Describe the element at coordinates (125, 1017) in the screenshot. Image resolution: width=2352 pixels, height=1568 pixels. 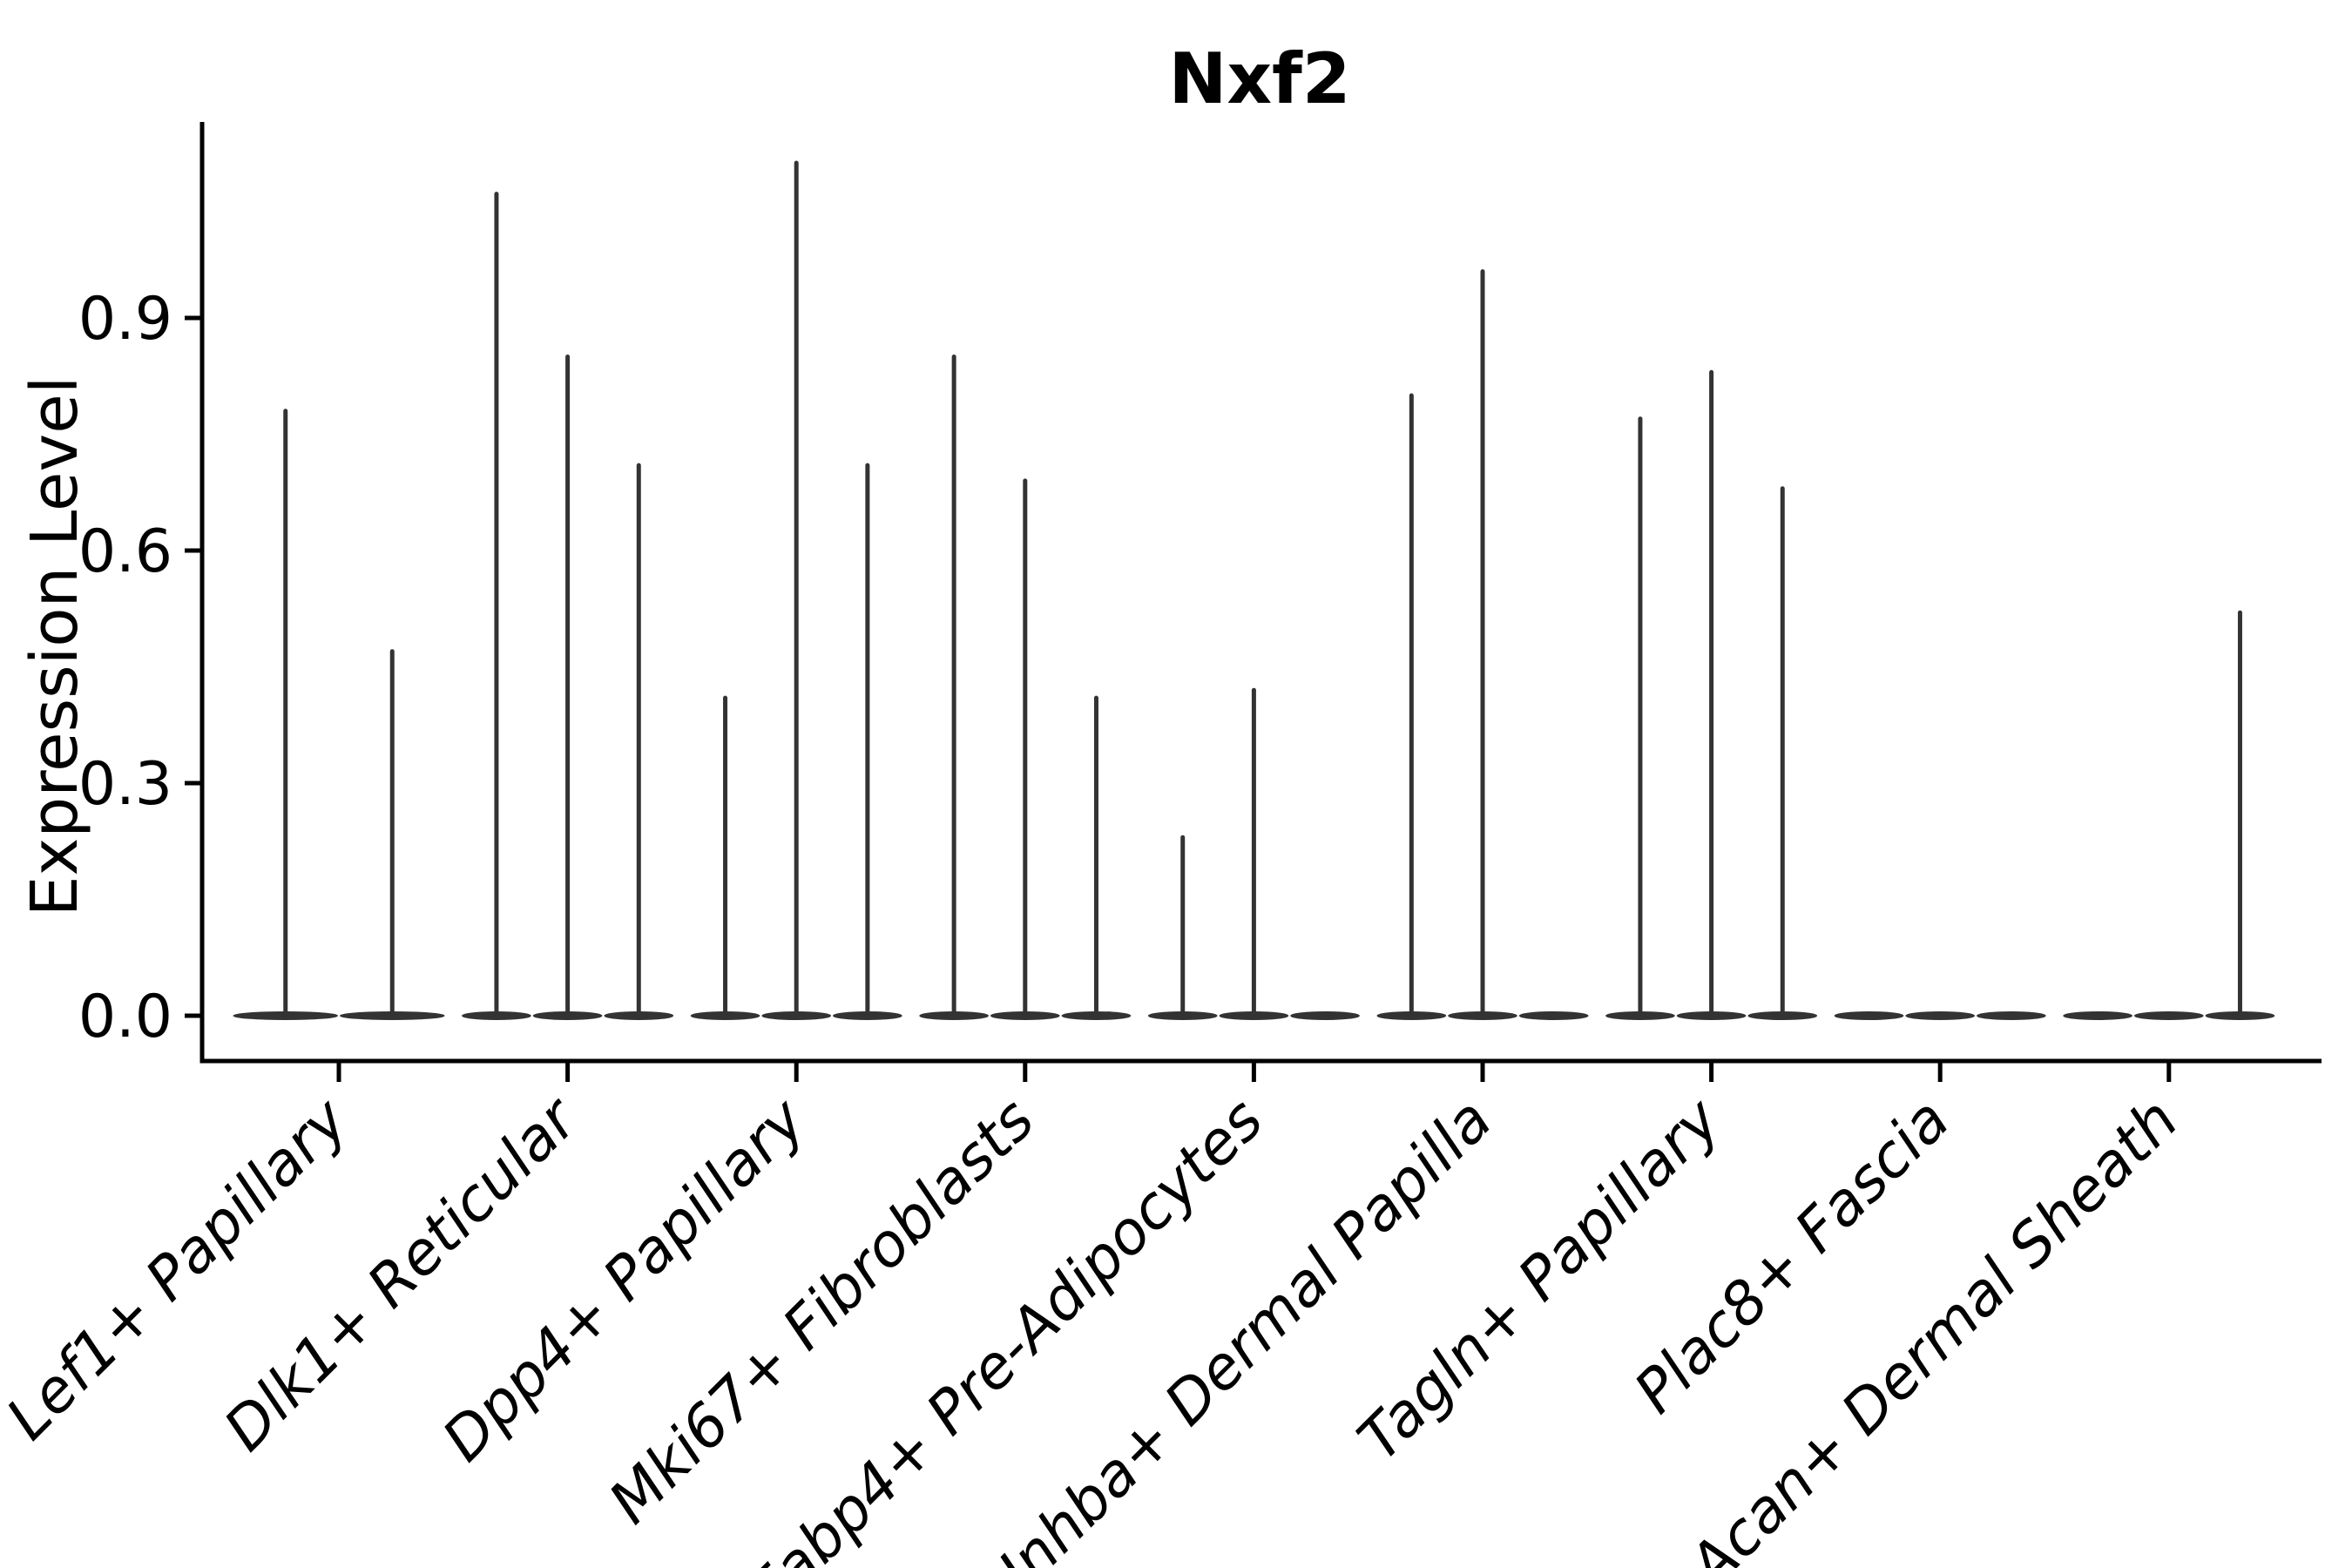
I see `y-tick-label: 0.0` at that location.